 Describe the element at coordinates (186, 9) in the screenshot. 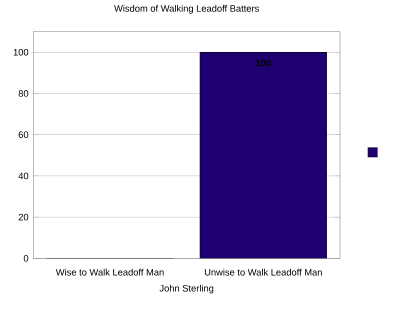

I see `chart-title: Wisdom of Walking Leadoff Batters` at that location.